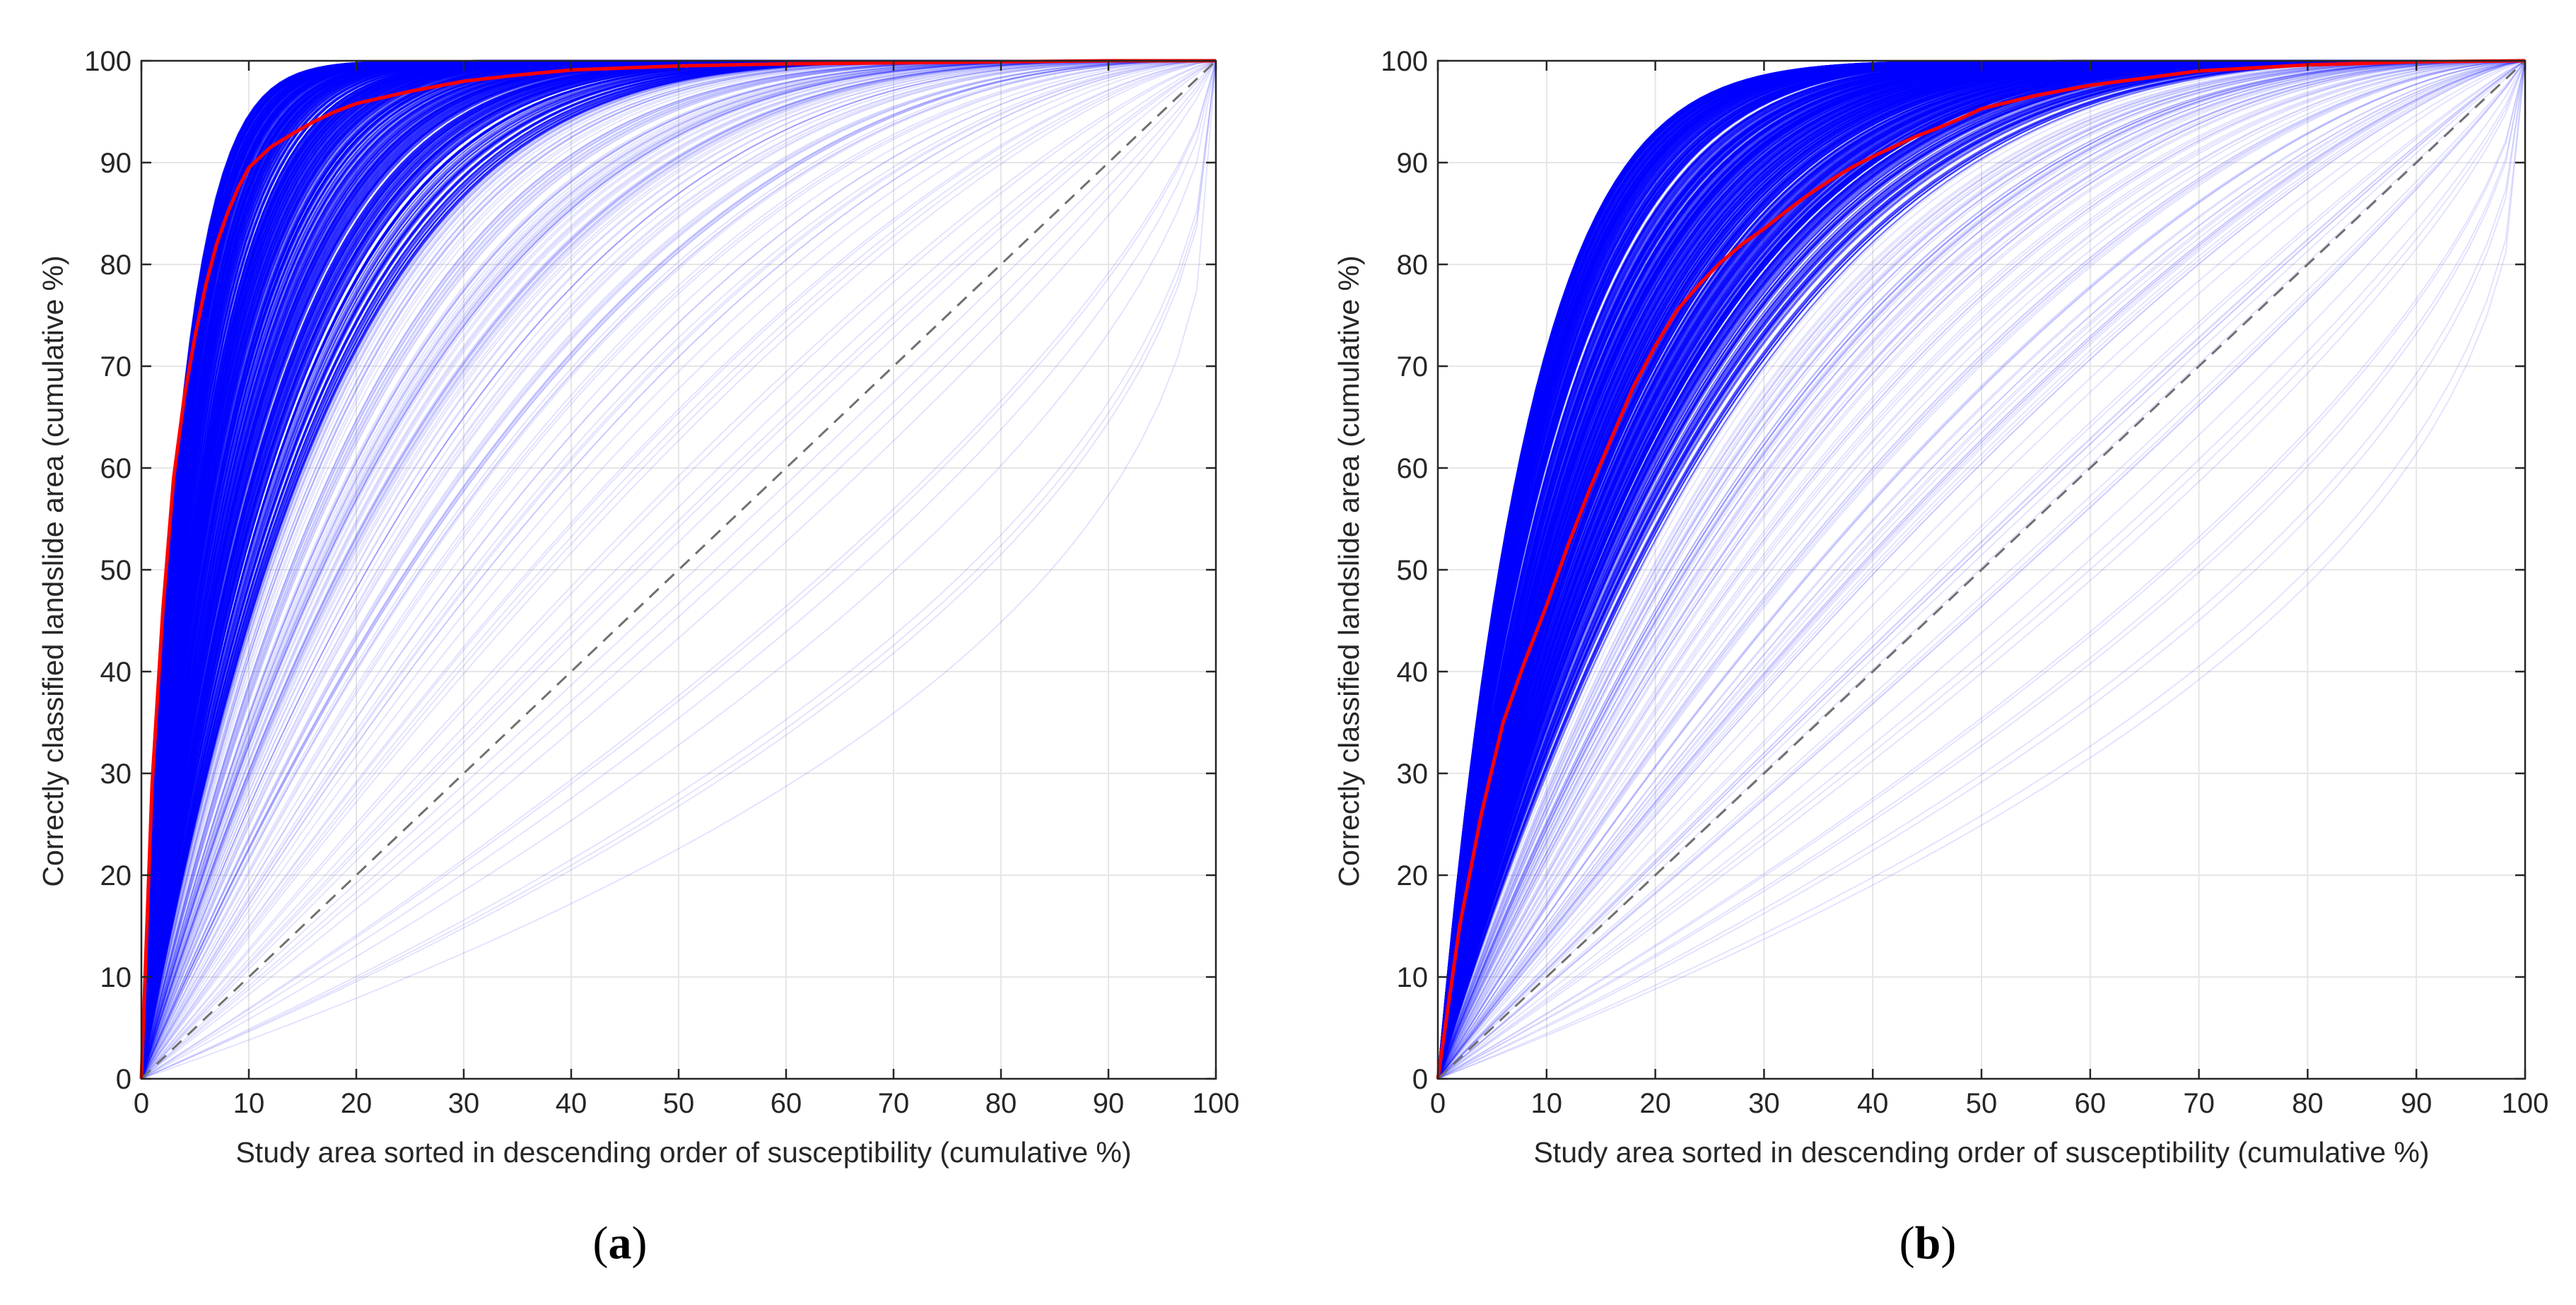  What do you see at coordinates (1413, 977) in the screenshot?
I see `y-tick-label: 10` at bounding box center [1413, 977].